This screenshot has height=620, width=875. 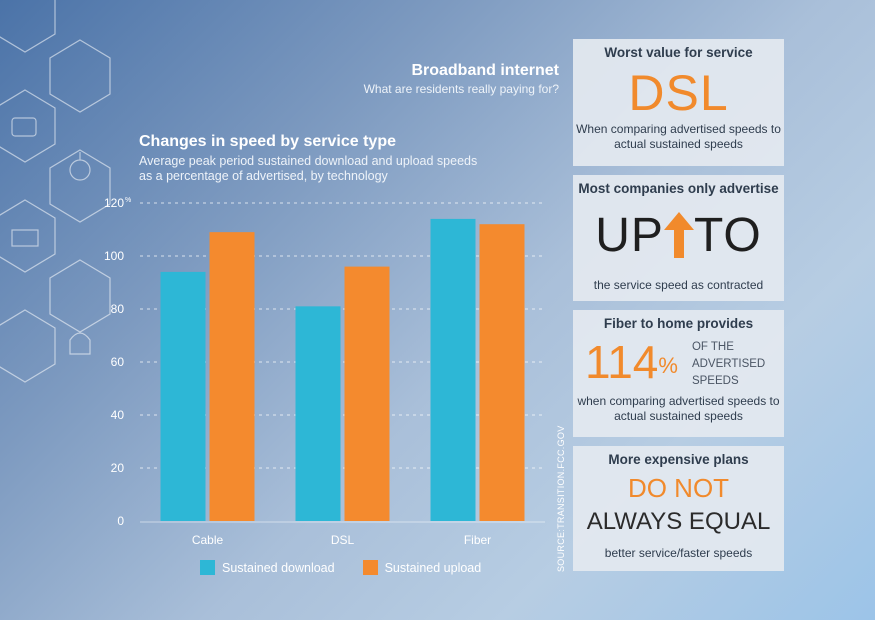 What do you see at coordinates (118, 468) in the screenshot?
I see `y-tick-label: 20` at bounding box center [118, 468].